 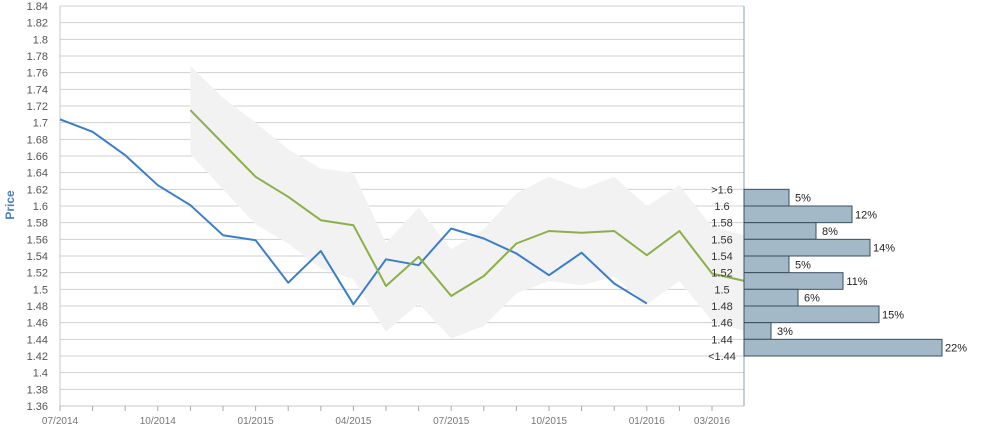 What do you see at coordinates (721, 290) in the screenshot?
I see `histogram-bin-label: 1.5` at bounding box center [721, 290].